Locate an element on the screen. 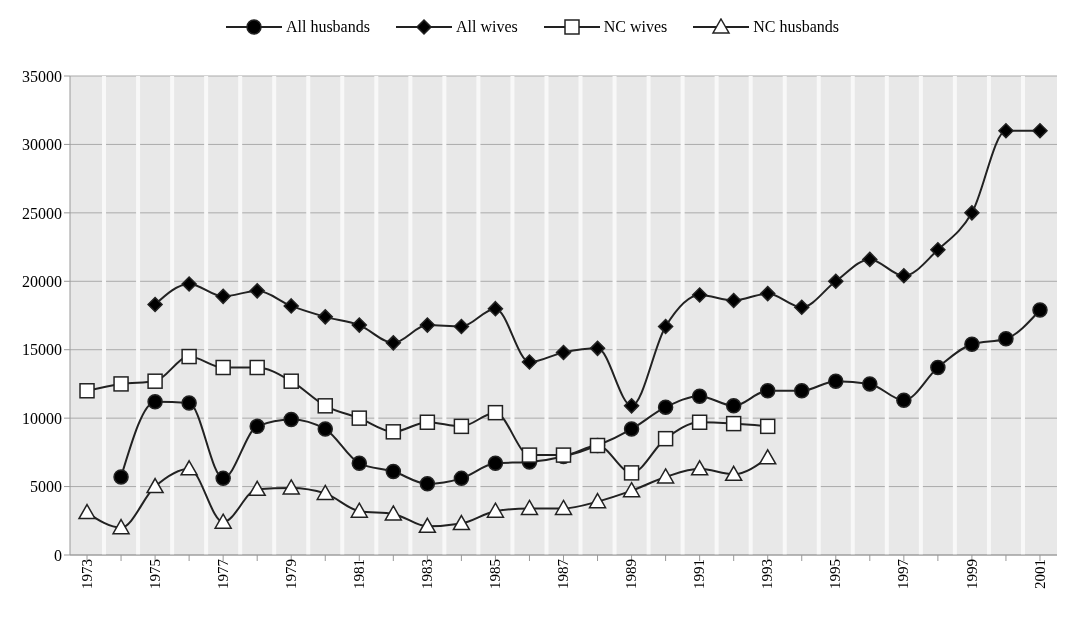 This screenshot has width=1075, height=623. x-tick-label: 1999 is located at coordinates (971, 574).